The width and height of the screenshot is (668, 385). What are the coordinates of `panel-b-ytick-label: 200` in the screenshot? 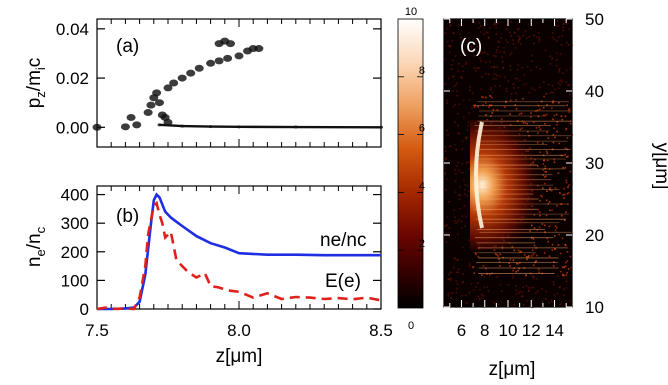 It's located at (75, 252).